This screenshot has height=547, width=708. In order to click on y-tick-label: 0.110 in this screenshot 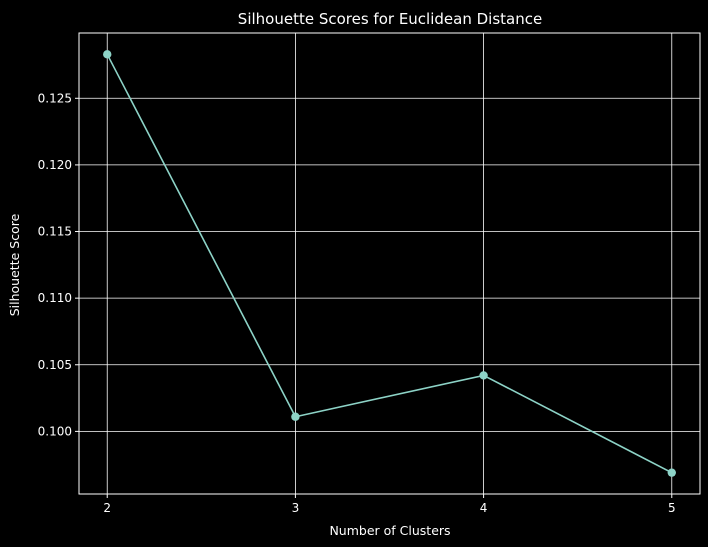, I will do `click(55, 298)`.